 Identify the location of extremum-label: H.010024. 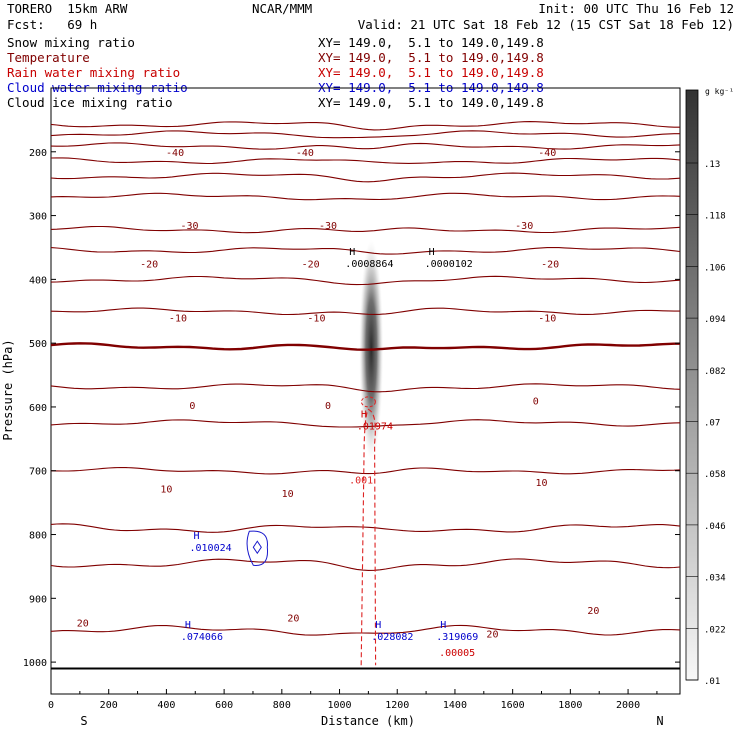
(210, 542).